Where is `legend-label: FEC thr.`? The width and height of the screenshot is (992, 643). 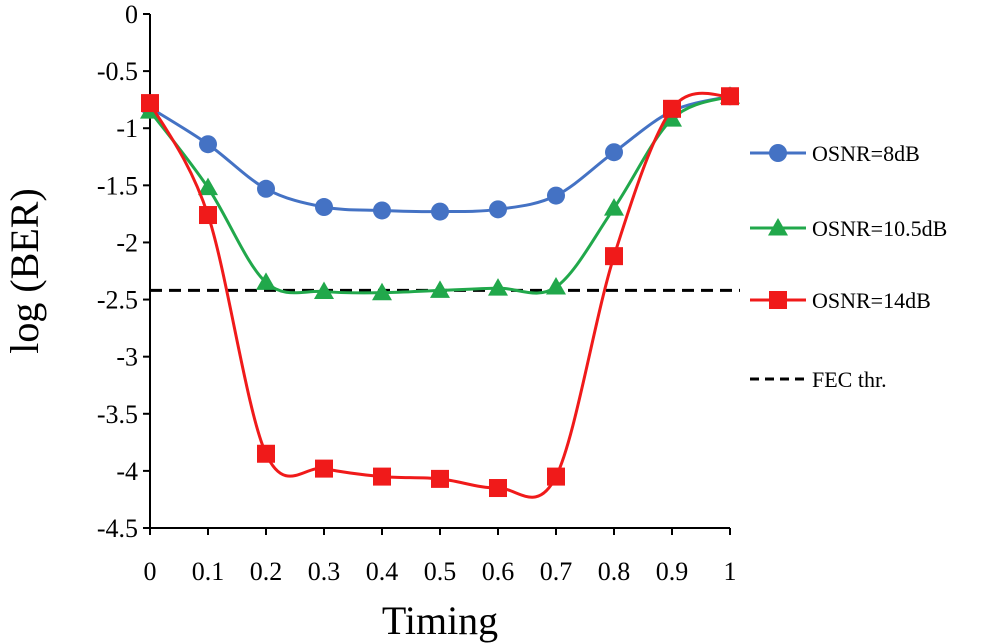
legend-label: FEC thr. is located at coordinates (849, 379).